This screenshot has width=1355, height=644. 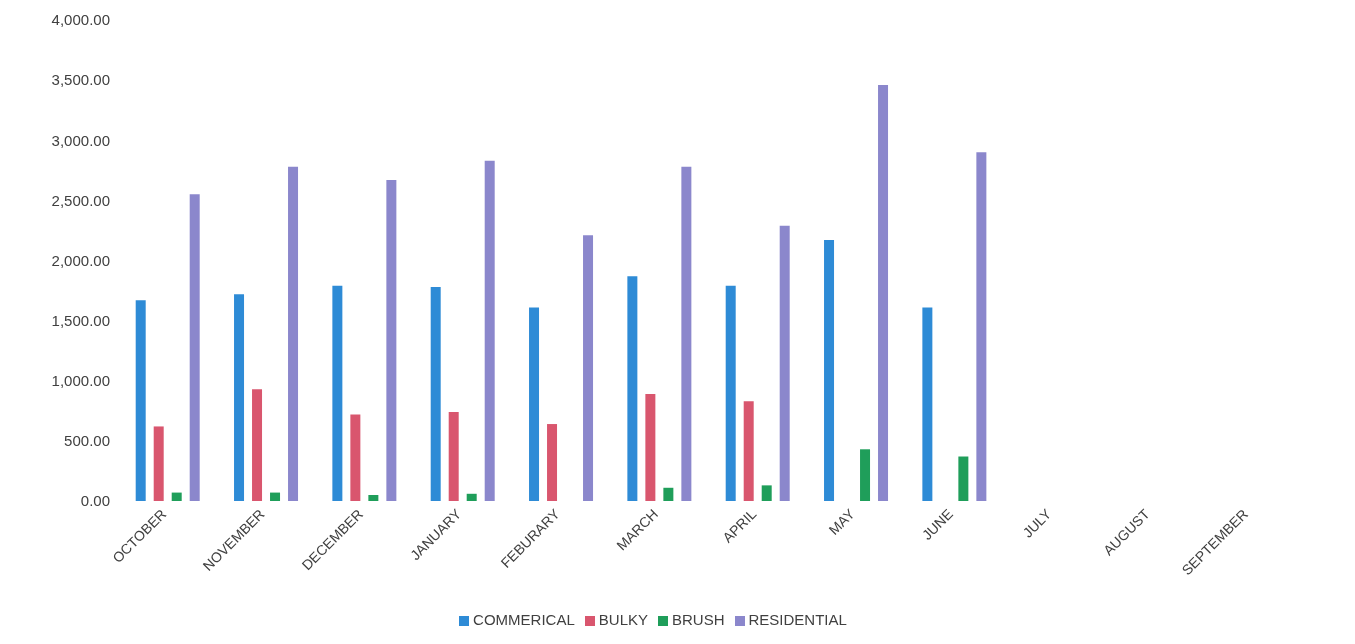 What do you see at coordinates (524, 619) in the screenshot?
I see `legend-label: COMMERICAL` at bounding box center [524, 619].